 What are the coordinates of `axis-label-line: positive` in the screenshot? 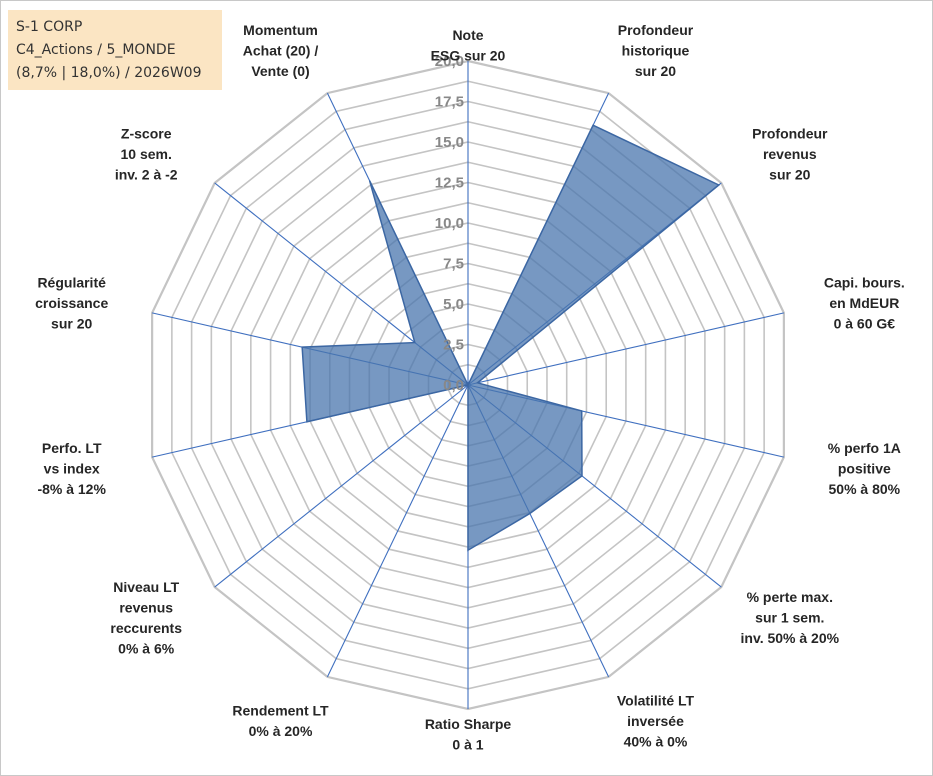 It's located at (864, 469).